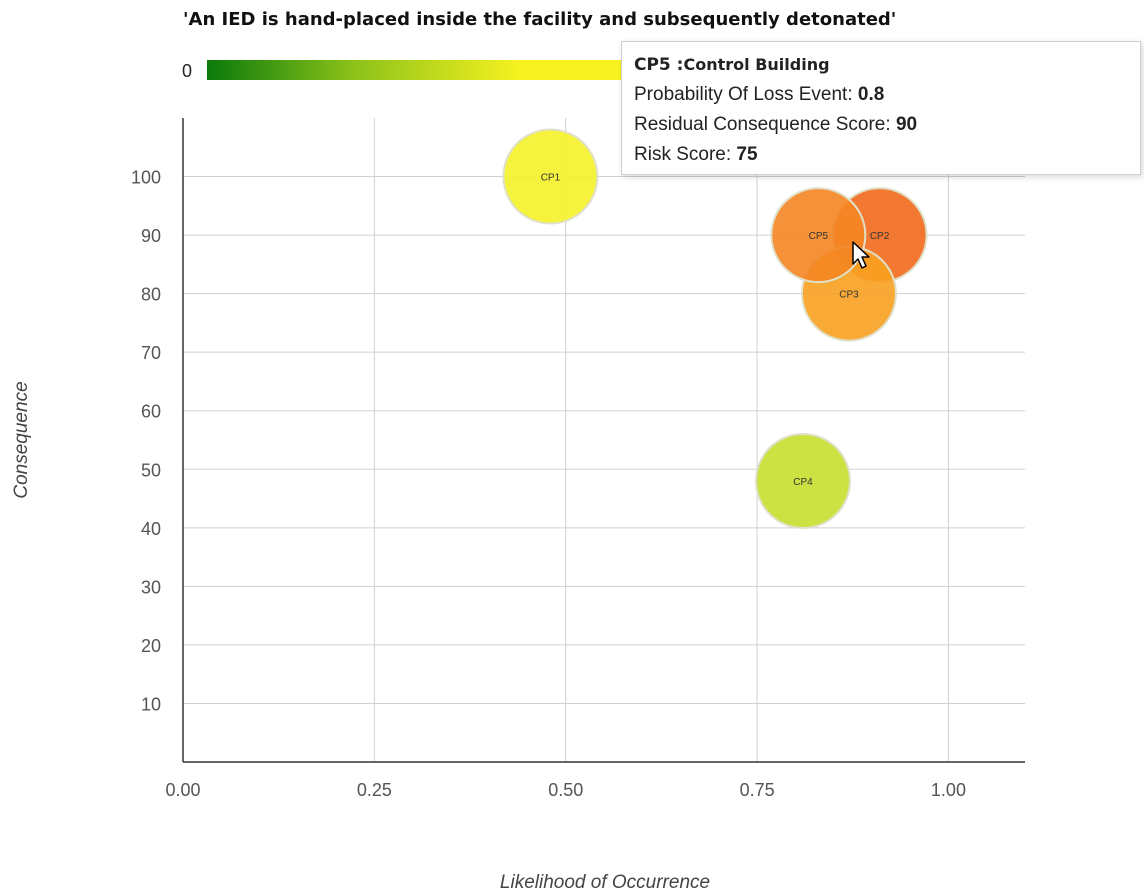 The height and width of the screenshot is (896, 1144). I want to click on bubble-cp5: CP5, so click(818, 235).